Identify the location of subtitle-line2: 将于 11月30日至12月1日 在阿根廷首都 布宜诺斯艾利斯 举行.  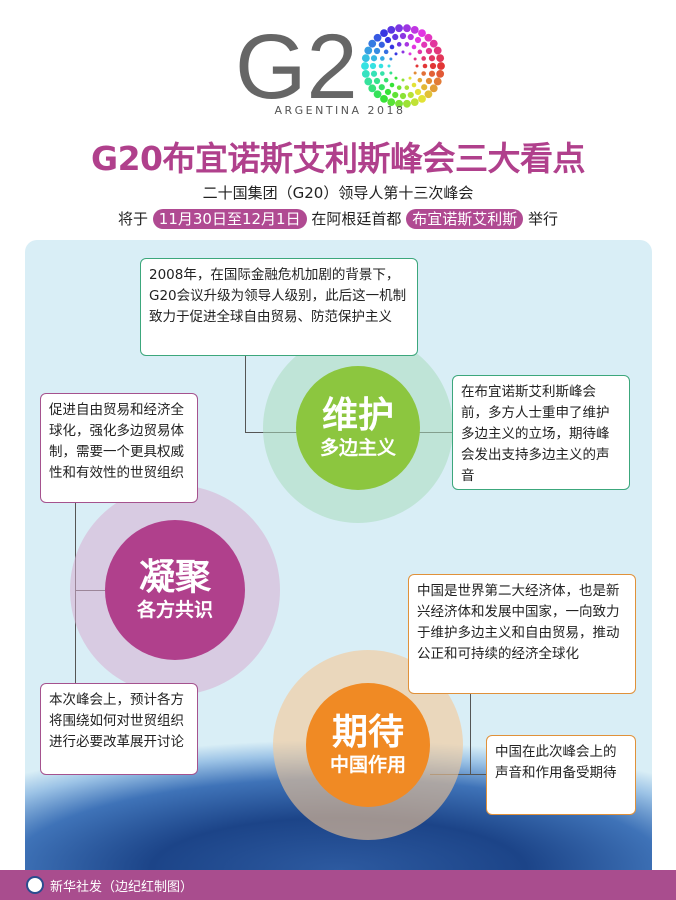
(338, 218).